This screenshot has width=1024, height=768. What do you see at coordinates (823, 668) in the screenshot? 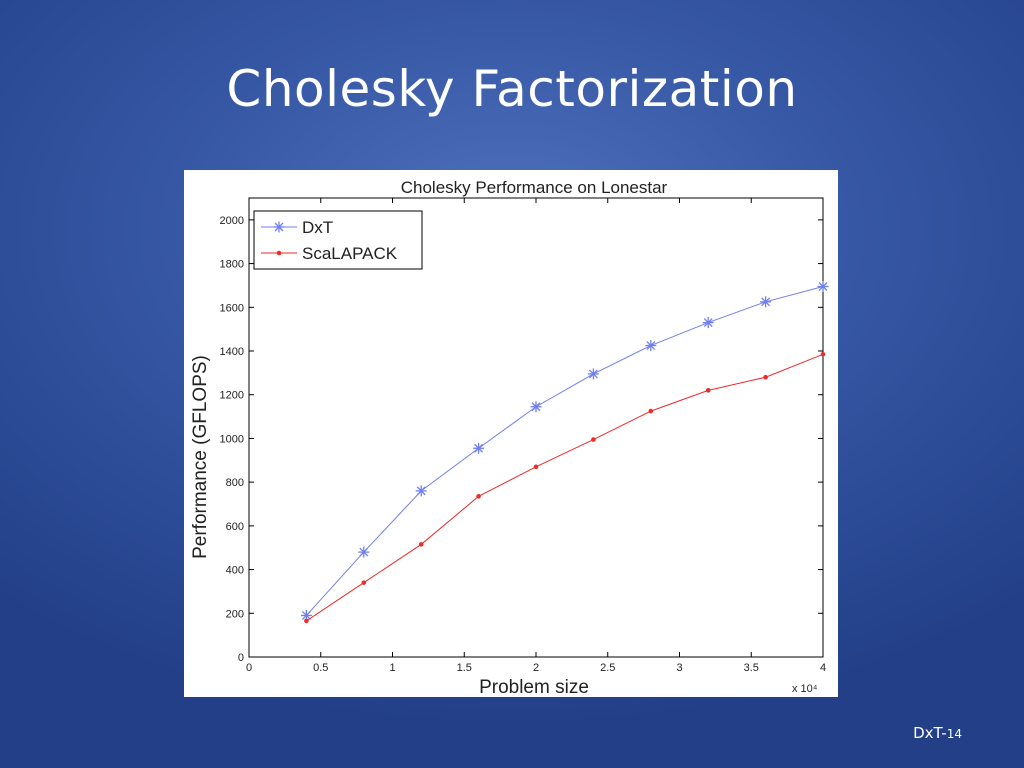
I see `x-tick-label: 4` at bounding box center [823, 668].